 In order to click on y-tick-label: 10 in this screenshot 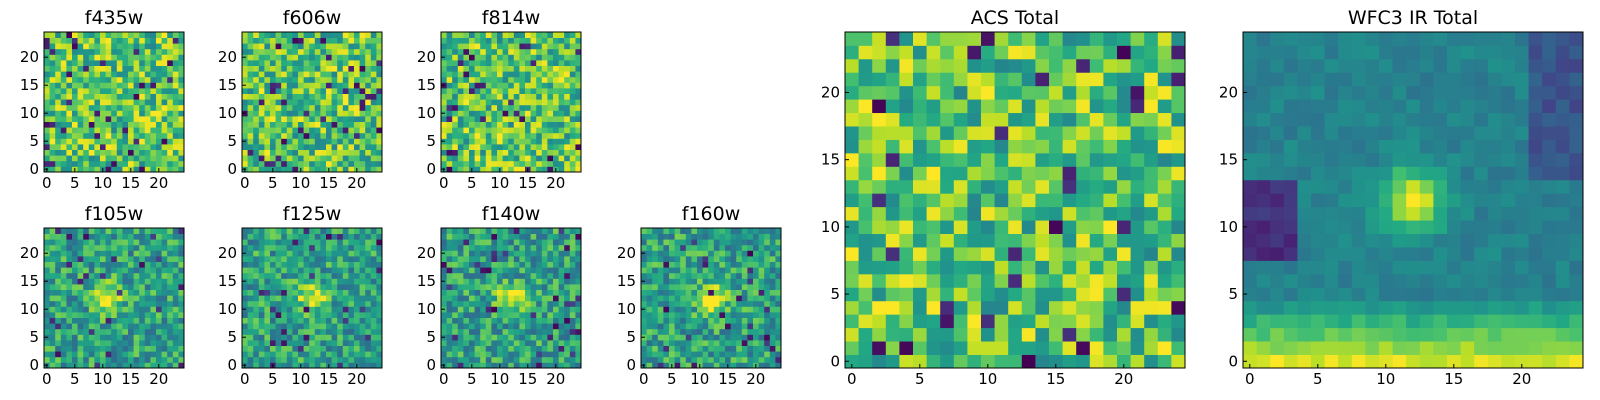, I will do `click(227, 309)`.